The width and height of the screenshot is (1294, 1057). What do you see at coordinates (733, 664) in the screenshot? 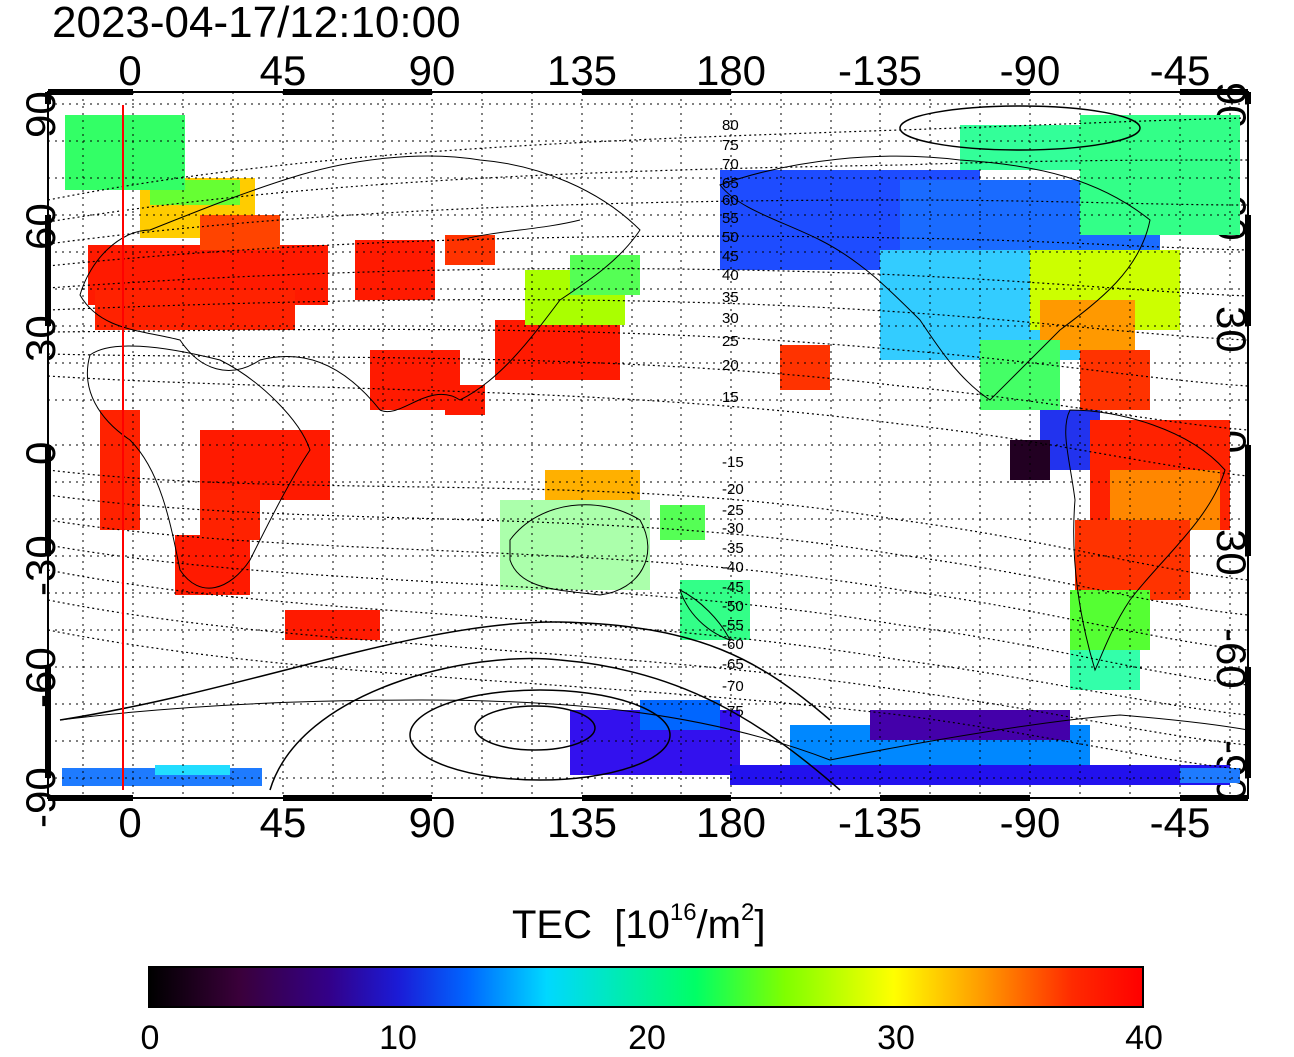
I see `mlat-label: -65` at bounding box center [733, 664].